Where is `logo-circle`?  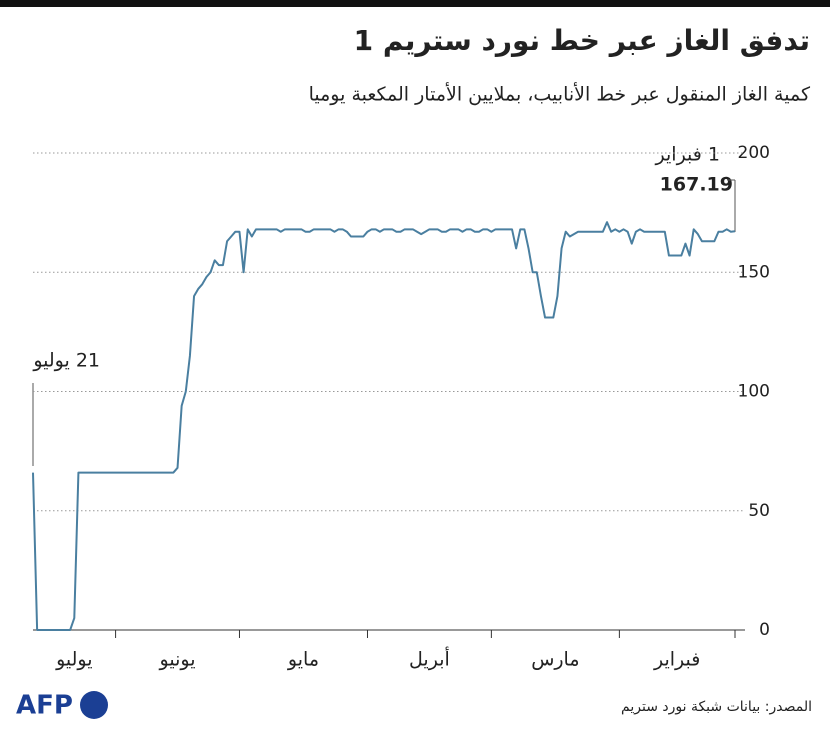
logo-circle is located at coordinates (94, 705).